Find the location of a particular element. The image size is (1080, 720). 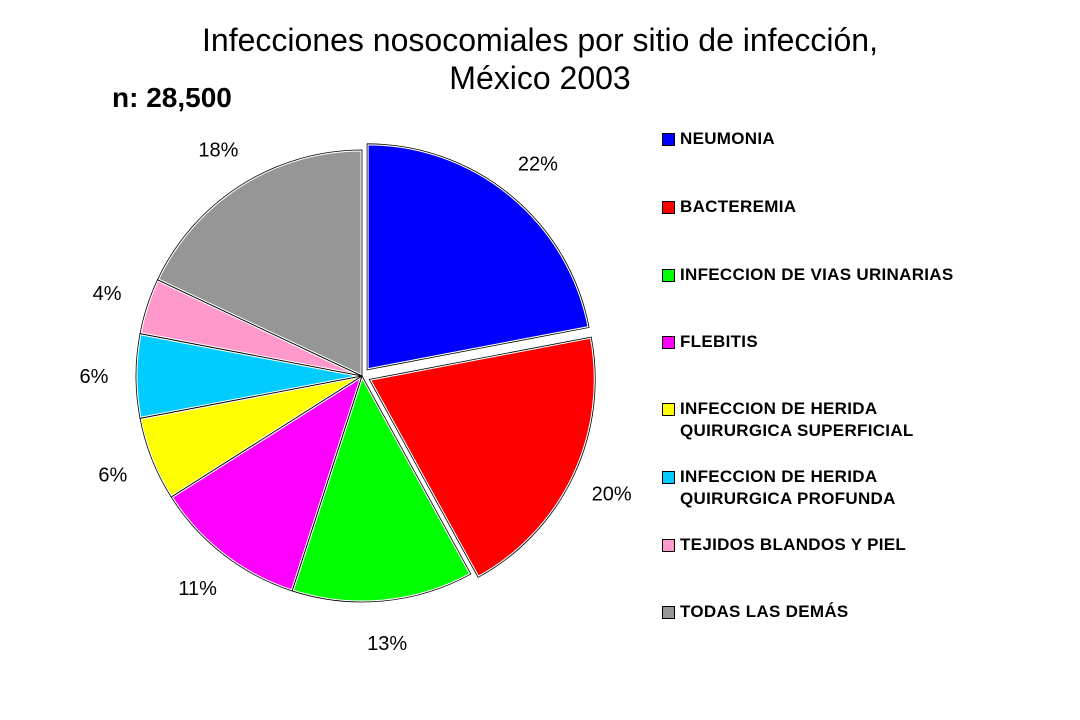

pie-label-todas-las-demas: 18% is located at coordinates (218, 151).